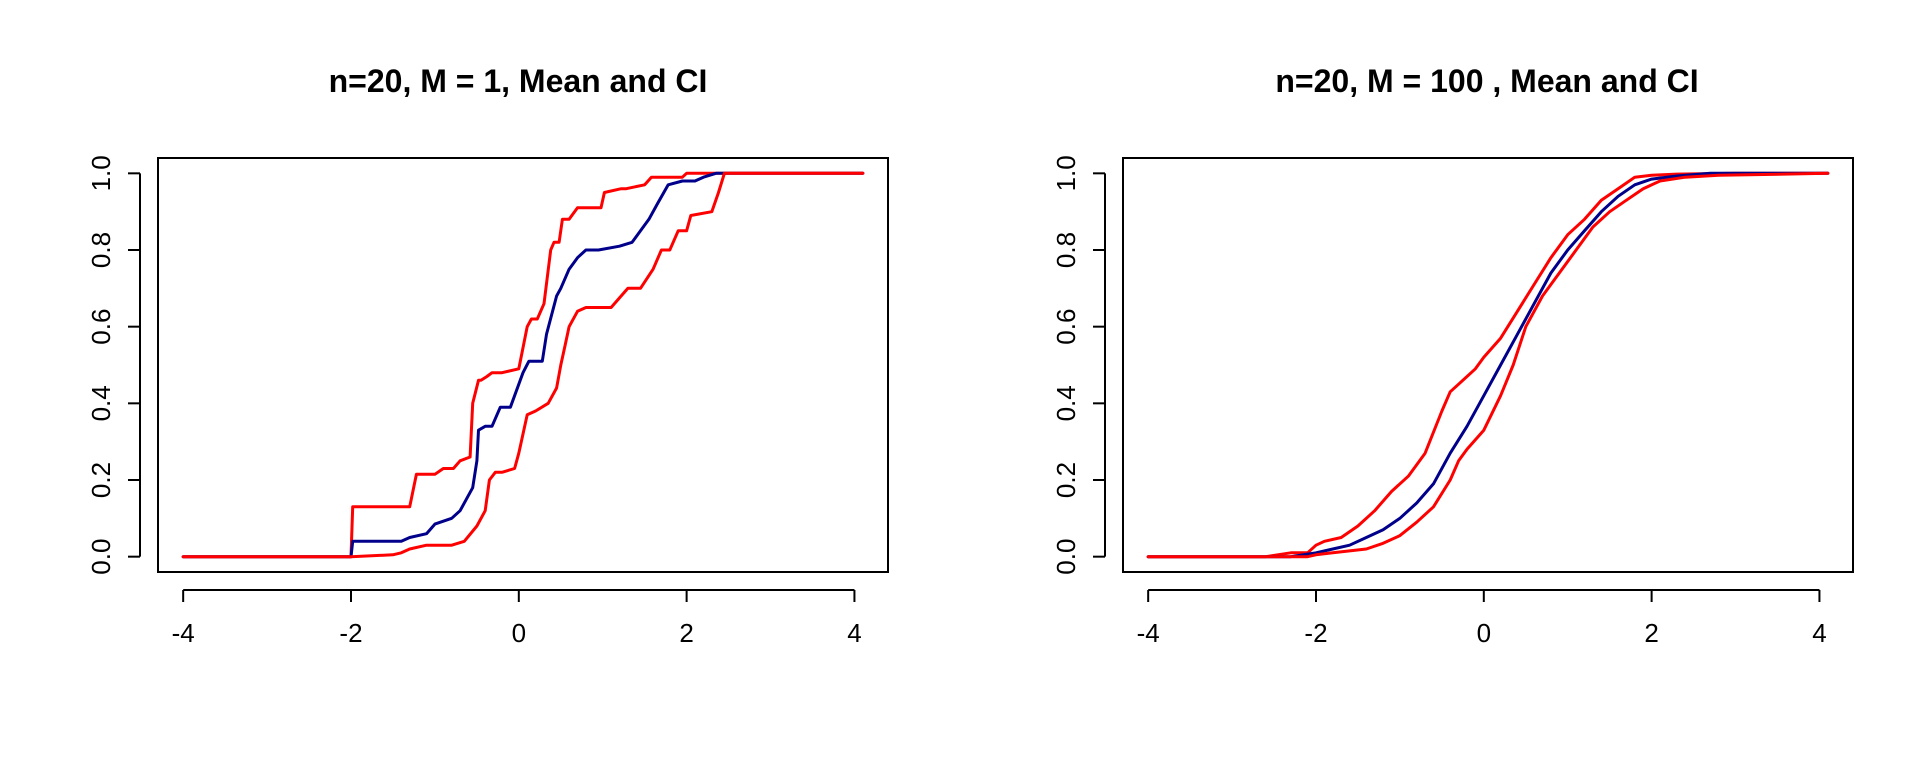 The image size is (1920, 768). I want to click on panel-2-y-tick-label: 0.0, so click(1066, 557).